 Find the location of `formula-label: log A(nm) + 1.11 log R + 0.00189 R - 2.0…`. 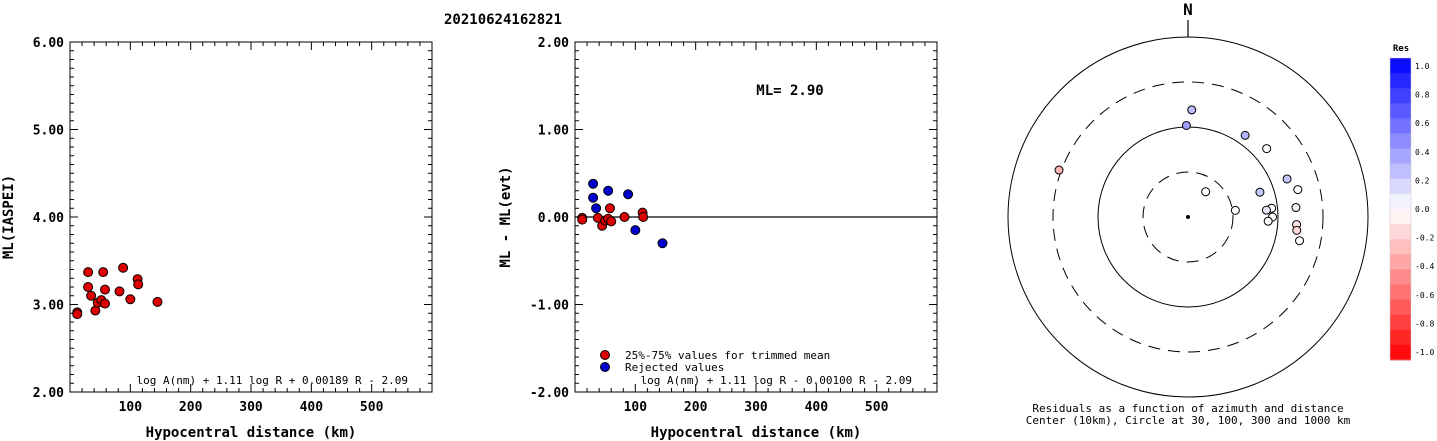

formula-label: log A(nm) + 1.11 log R + 0.00189 R - 2.0… is located at coordinates (272, 380).